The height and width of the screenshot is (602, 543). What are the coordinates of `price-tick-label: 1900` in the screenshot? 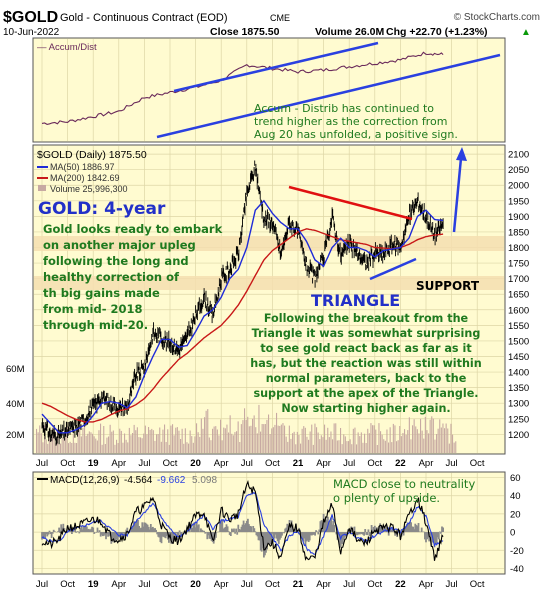 It's located at (518, 217).